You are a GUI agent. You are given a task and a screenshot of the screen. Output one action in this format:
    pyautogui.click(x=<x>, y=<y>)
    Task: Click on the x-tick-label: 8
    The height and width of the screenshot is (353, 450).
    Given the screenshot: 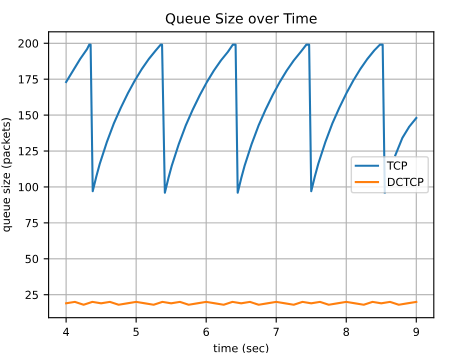 What is the action you would take?
    pyautogui.click(x=346, y=332)
    